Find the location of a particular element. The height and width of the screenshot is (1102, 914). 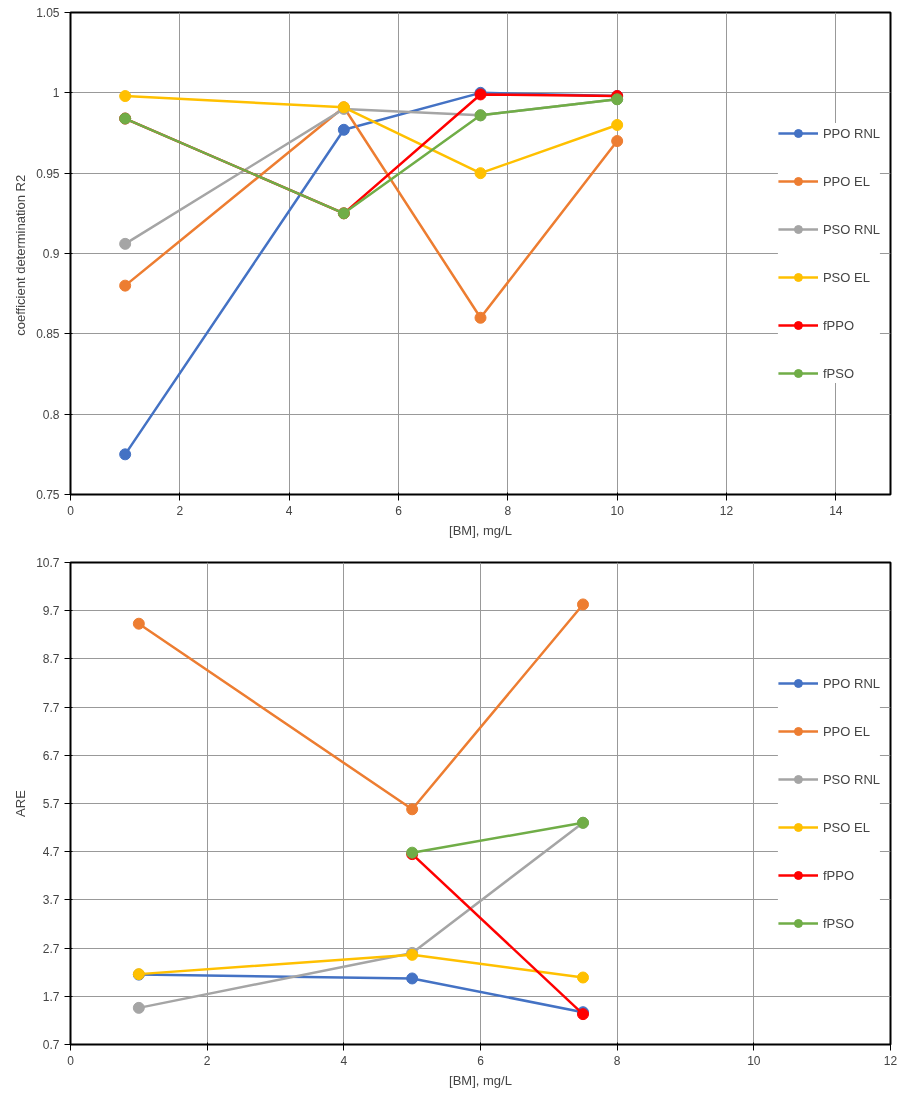

y-tick-label: 0.7 is located at coordinates (51, 1045).